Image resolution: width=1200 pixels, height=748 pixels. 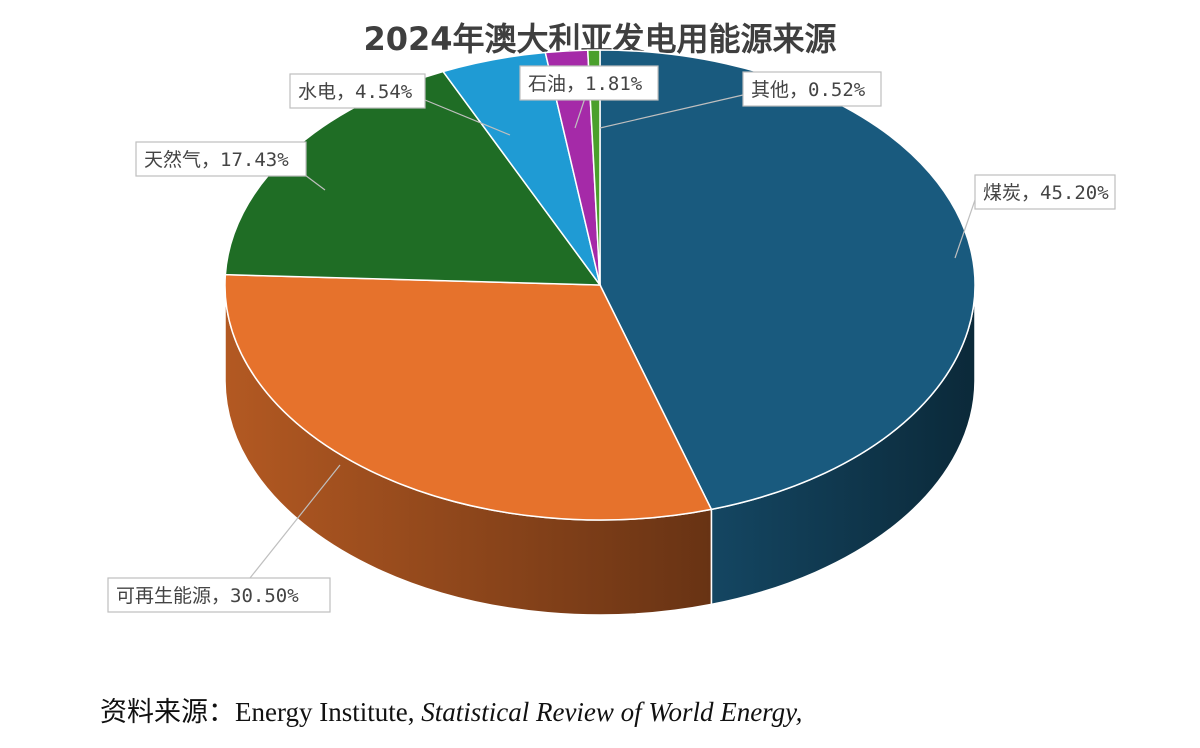 What do you see at coordinates (612, 712) in the screenshot?
I see `source-publication: Statistical Review of World Energy,` at bounding box center [612, 712].